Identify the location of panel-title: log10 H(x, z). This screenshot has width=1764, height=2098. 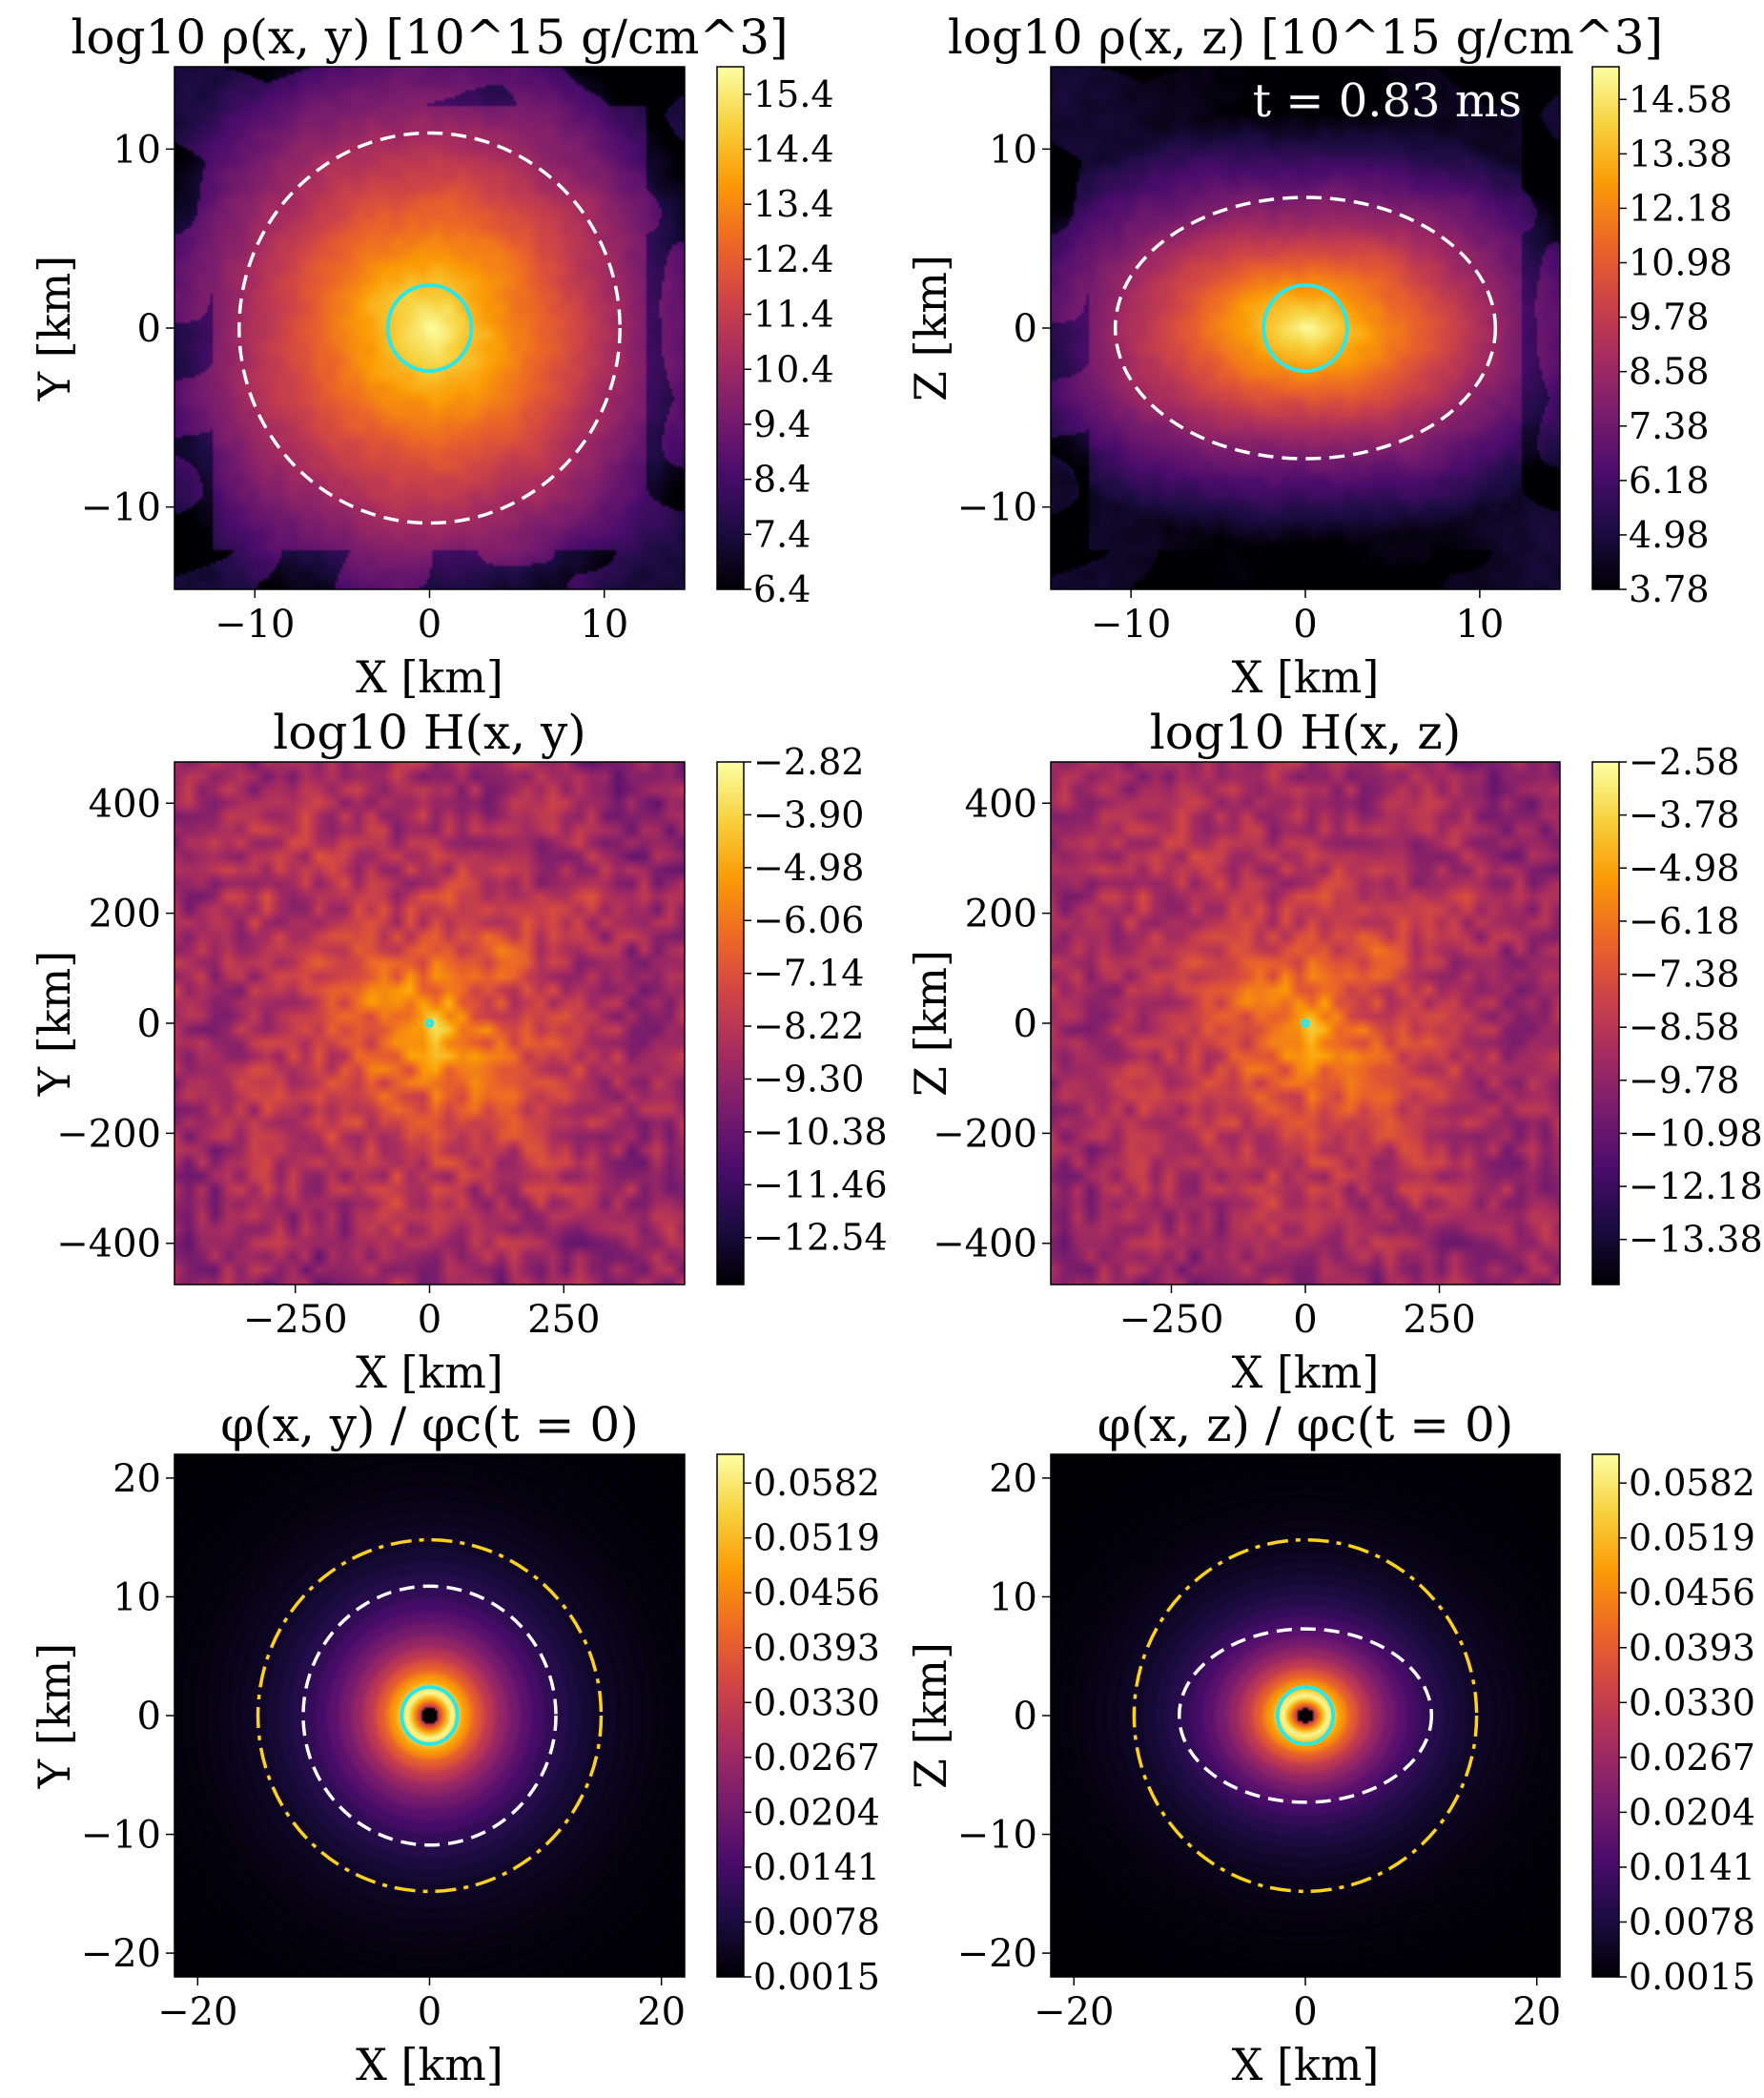
(1306, 732).